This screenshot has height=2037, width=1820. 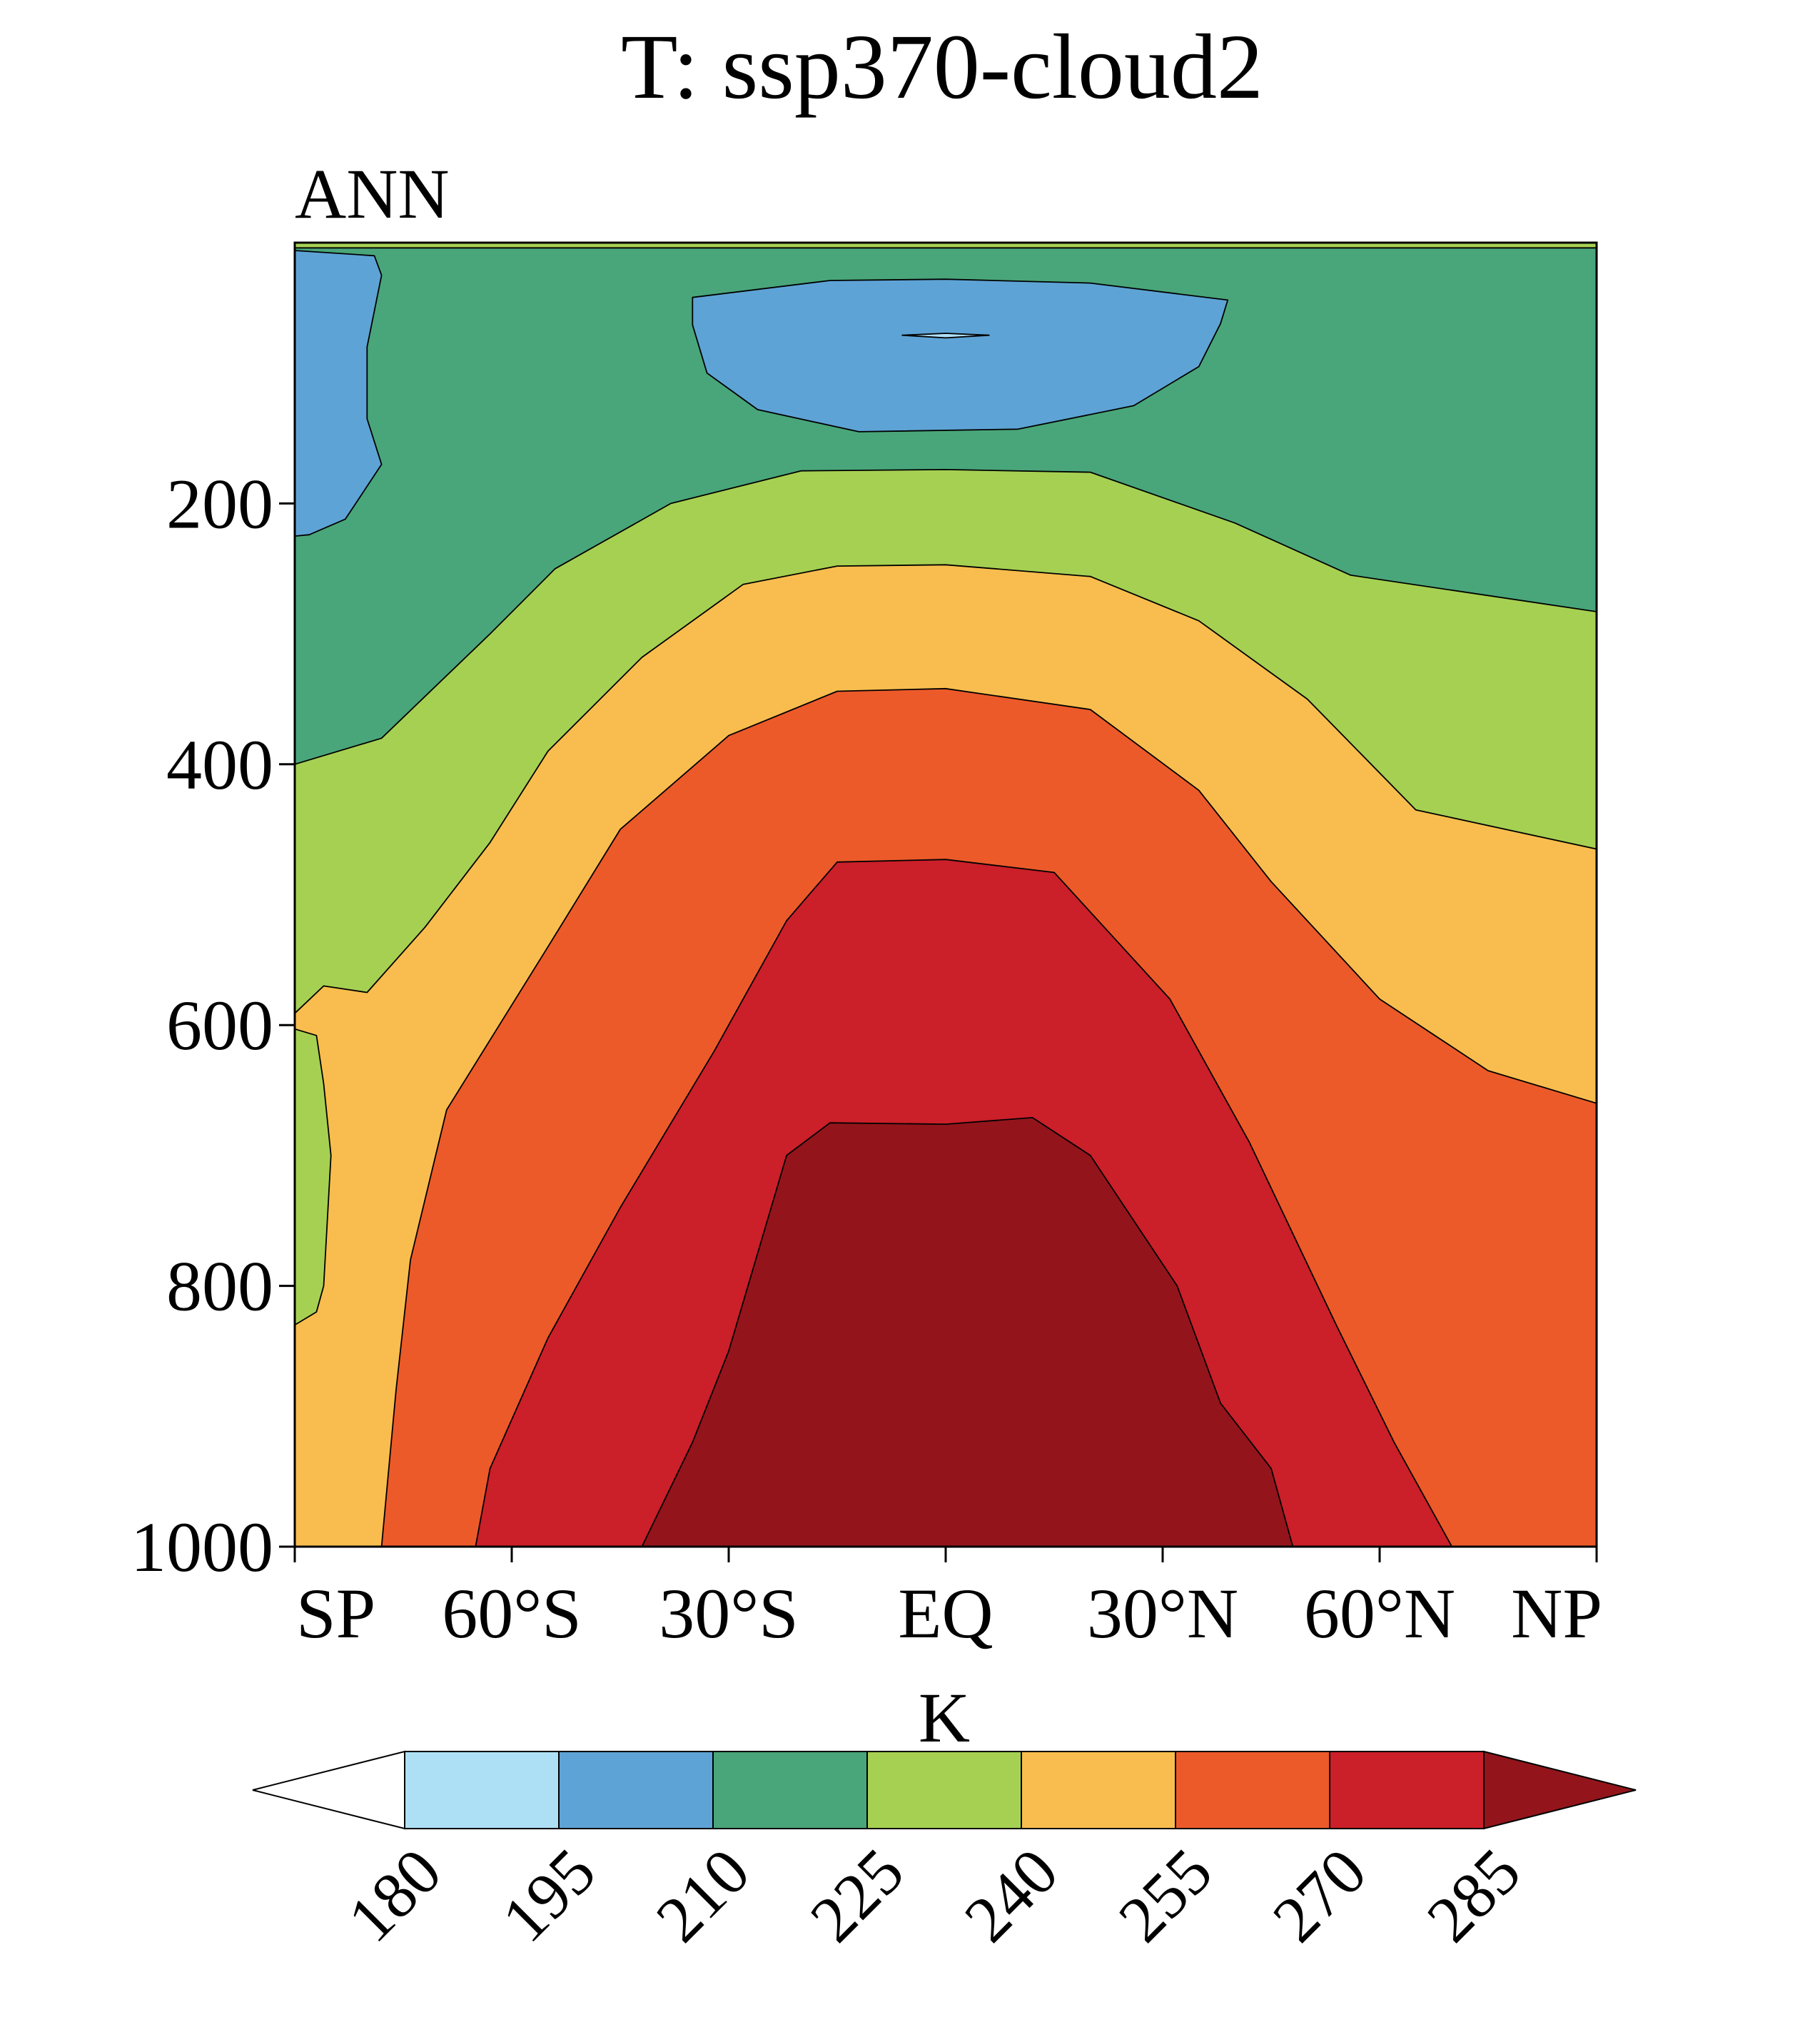 I want to click on x-axis: SP 60°S 30°S EQ 30°N 60°N NP, so click(x=947, y=1600).